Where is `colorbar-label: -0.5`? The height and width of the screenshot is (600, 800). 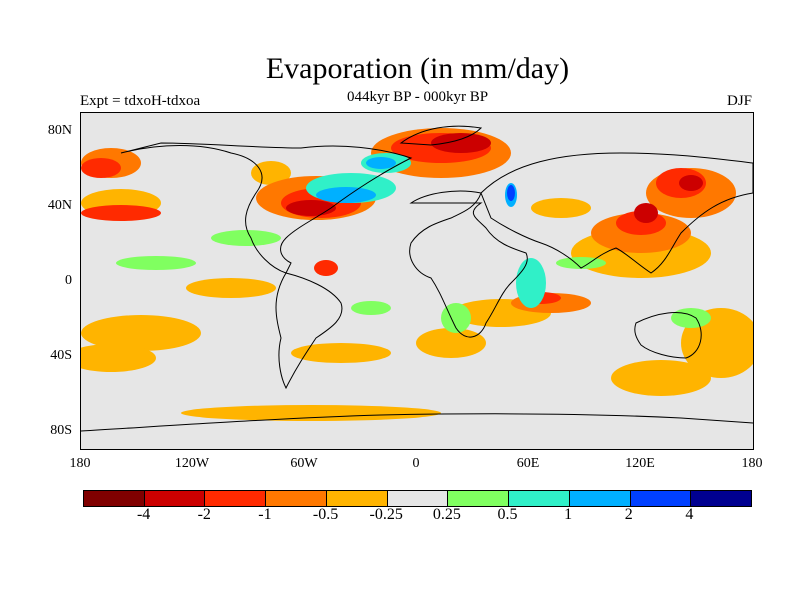 colorbar-label: -0.5 is located at coordinates (325, 514).